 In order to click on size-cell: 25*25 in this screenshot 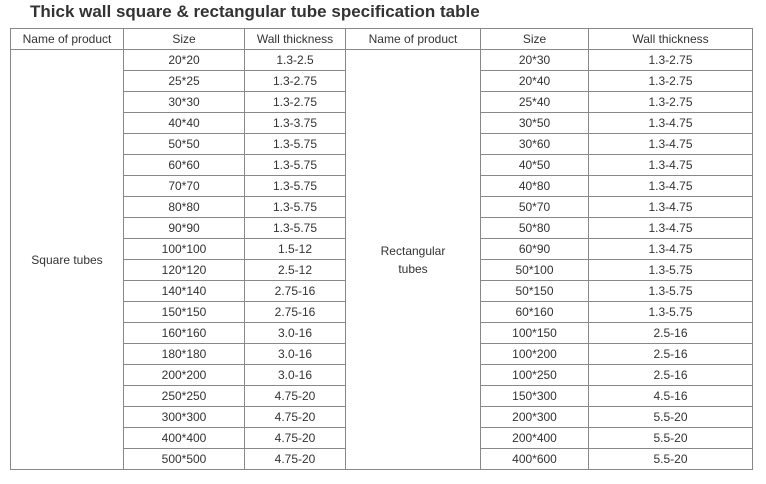, I will do `click(184, 81)`.